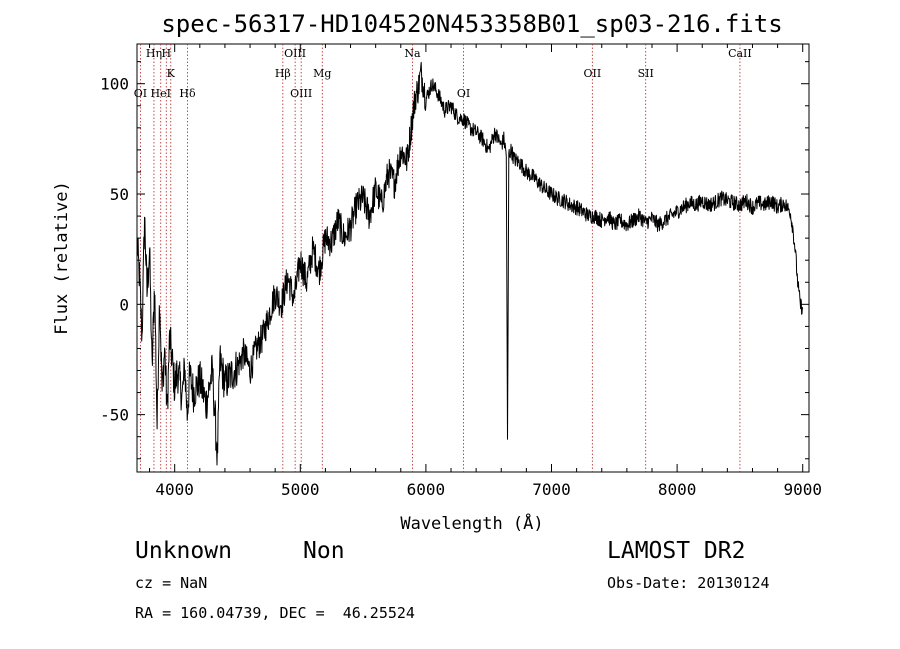 The height and width of the screenshot is (649, 900). Describe the element at coordinates (646, 73) in the screenshot. I see `emission-line-label: SII` at that location.